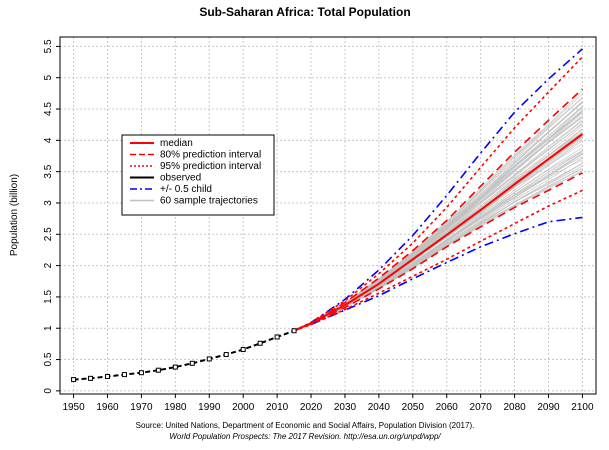 The image size is (609, 450). What do you see at coordinates (48, 46) in the screenshot?
I see `y-tick-label: 5.5` at bounding box center [48, 46].